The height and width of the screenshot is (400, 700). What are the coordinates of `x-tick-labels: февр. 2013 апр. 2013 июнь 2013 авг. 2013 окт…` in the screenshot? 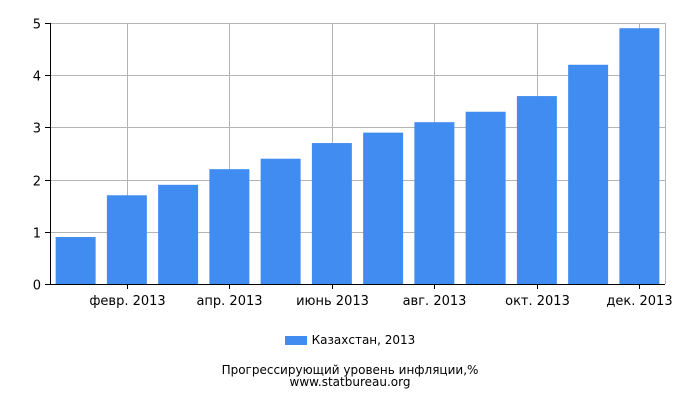 It's located at (380, 301).